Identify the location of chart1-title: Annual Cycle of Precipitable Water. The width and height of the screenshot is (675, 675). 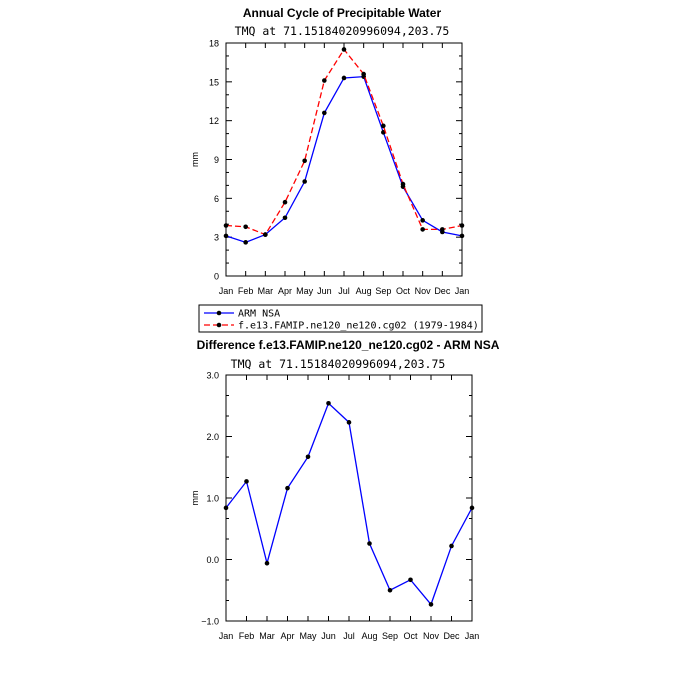
(342, 13).